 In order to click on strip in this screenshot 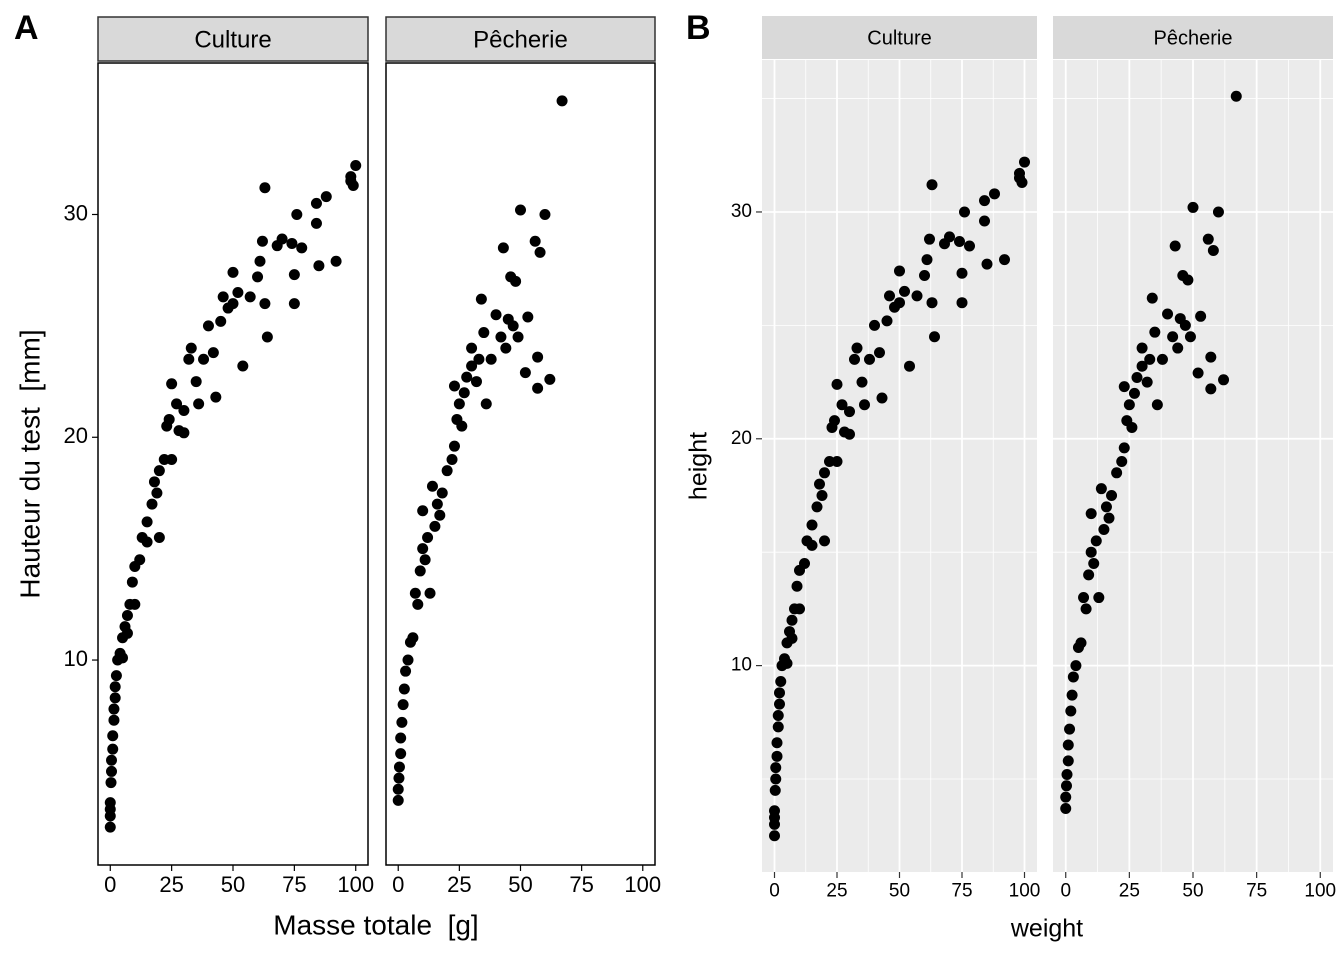, I will do `click(899, 37)`.